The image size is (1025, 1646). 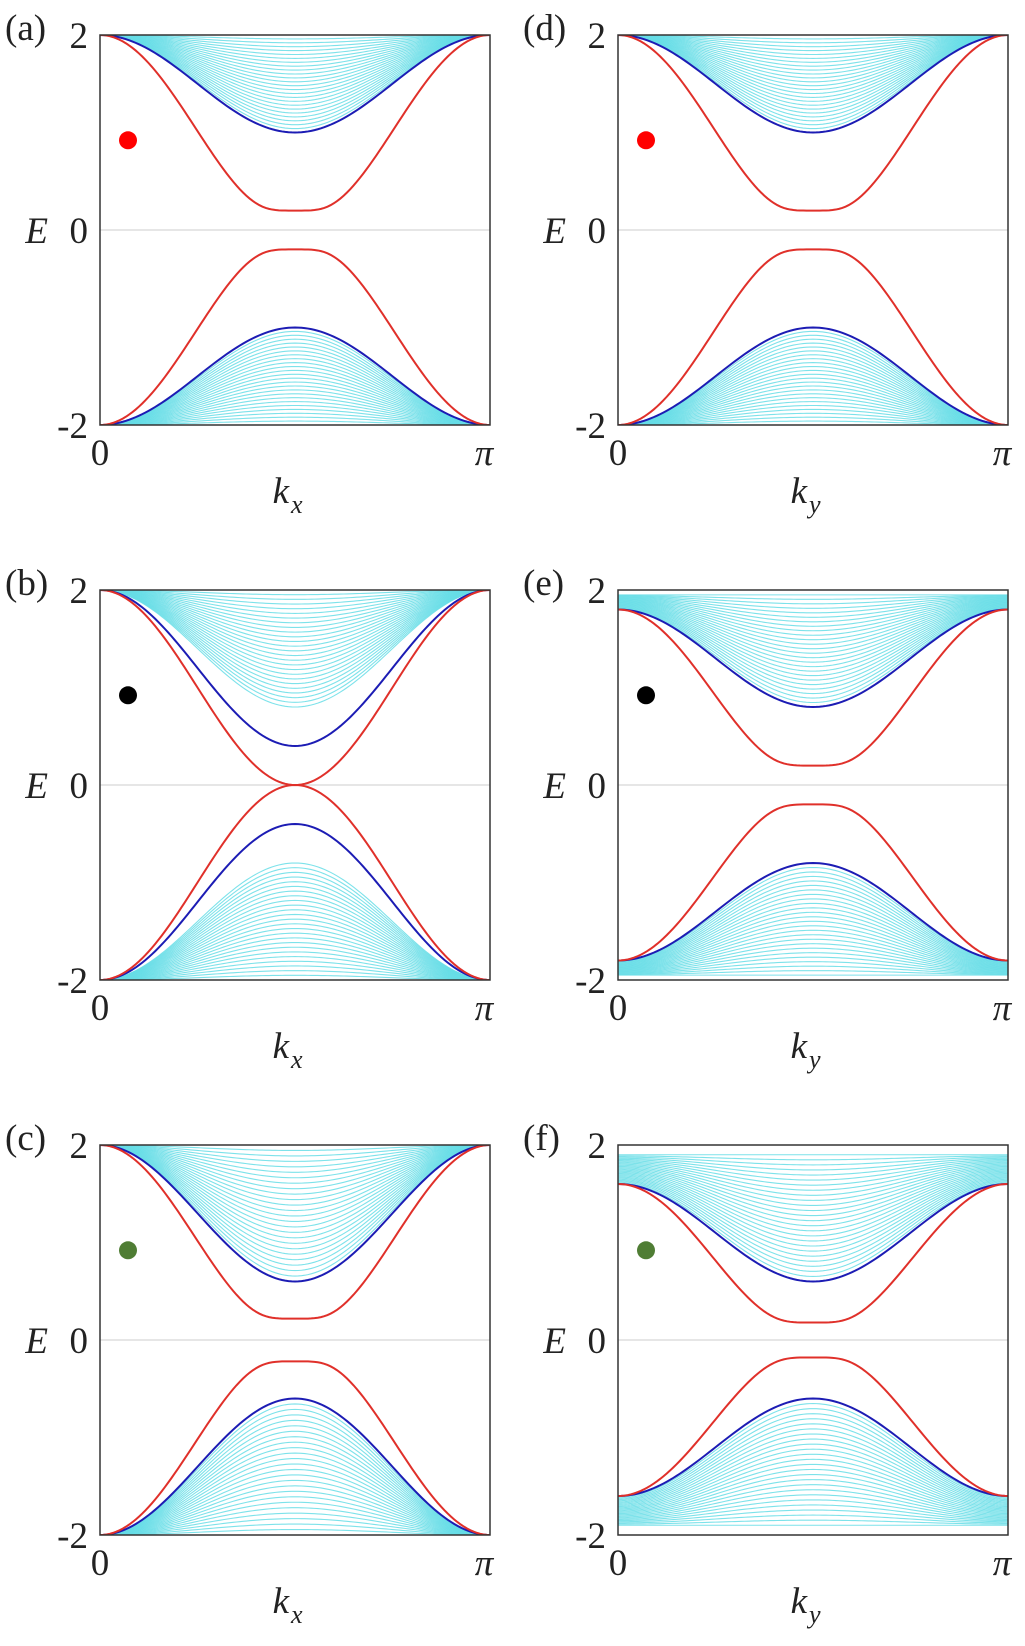 I want to click on plot-area, so click(x=295, y=785).